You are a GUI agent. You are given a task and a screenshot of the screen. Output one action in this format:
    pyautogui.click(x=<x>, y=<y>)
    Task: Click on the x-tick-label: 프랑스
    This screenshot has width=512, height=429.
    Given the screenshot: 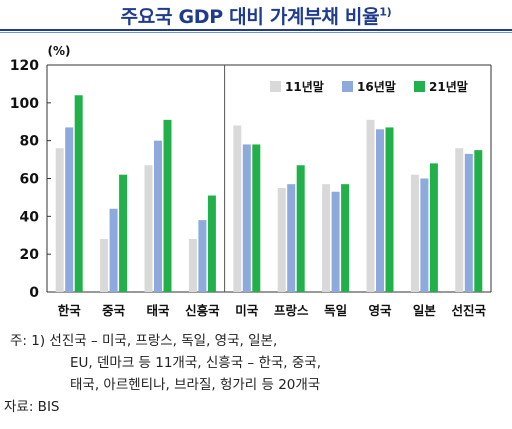 What is the action you would take?
    pyautogui.click(x=291, y=310)
    